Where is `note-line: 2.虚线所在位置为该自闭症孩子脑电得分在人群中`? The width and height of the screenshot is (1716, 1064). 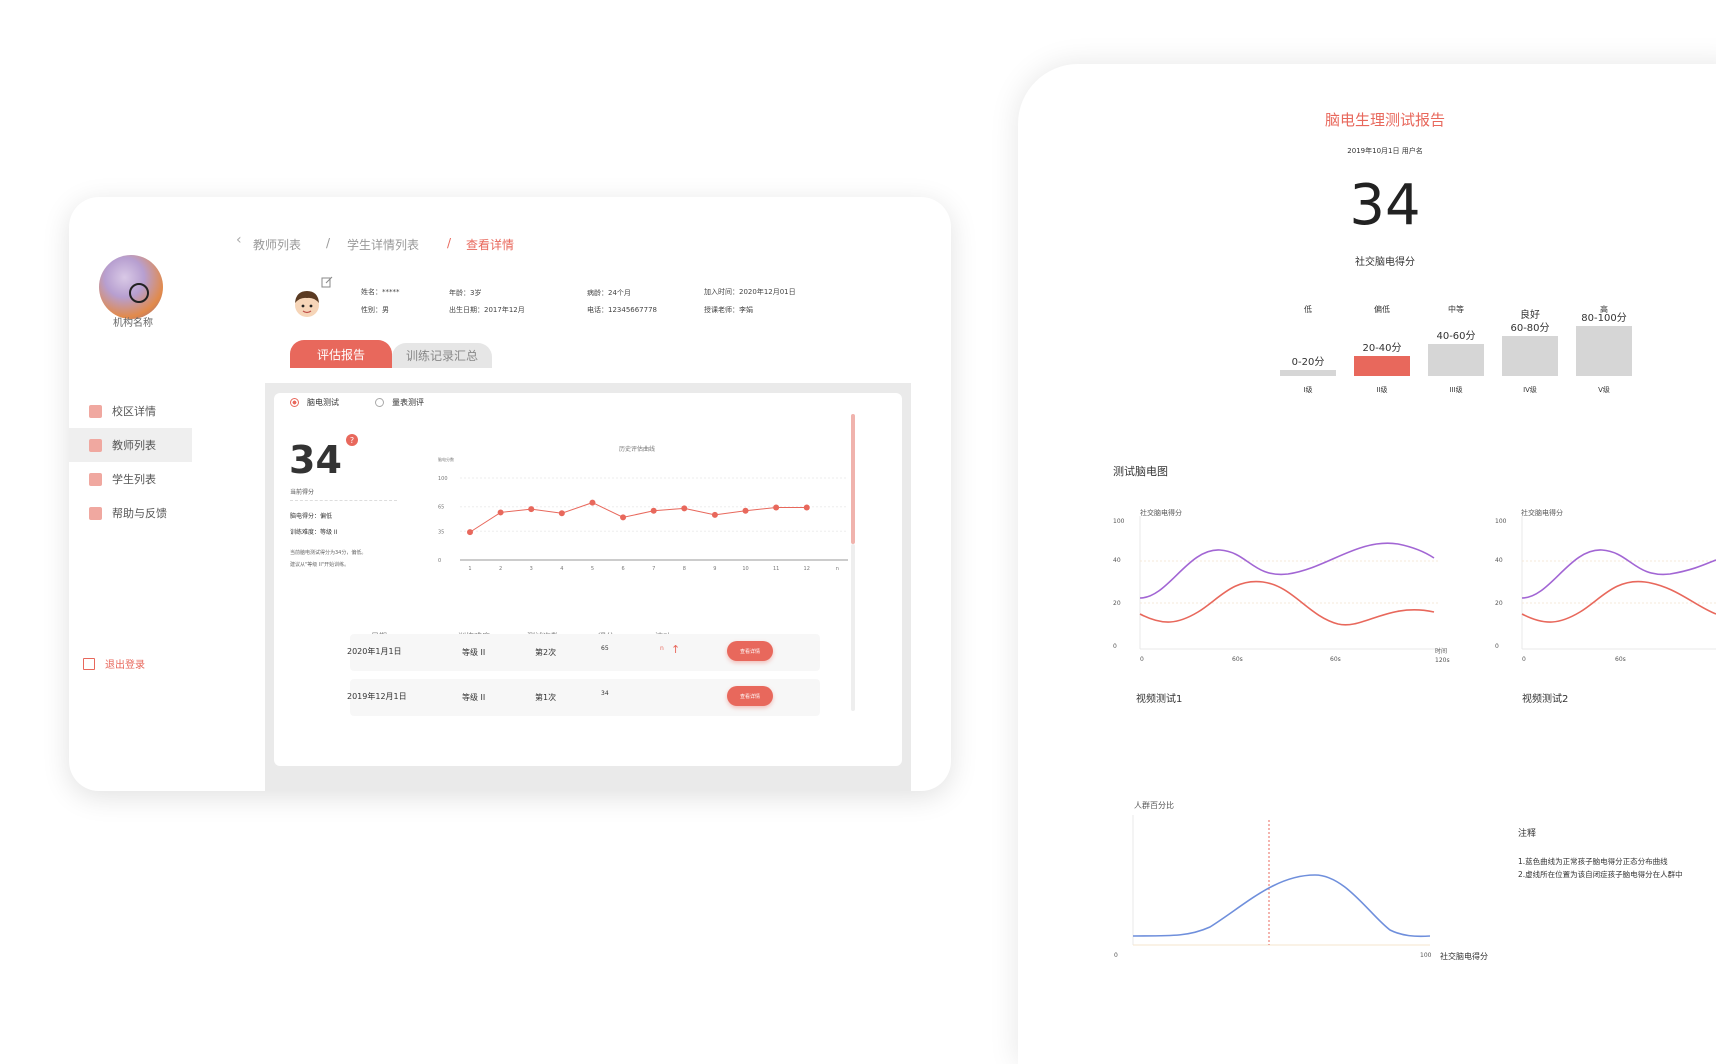 note-line: 2.虚线所在位置为该自闭症孩子脑电得分在人群中 is located at coordinates (1600, 874).